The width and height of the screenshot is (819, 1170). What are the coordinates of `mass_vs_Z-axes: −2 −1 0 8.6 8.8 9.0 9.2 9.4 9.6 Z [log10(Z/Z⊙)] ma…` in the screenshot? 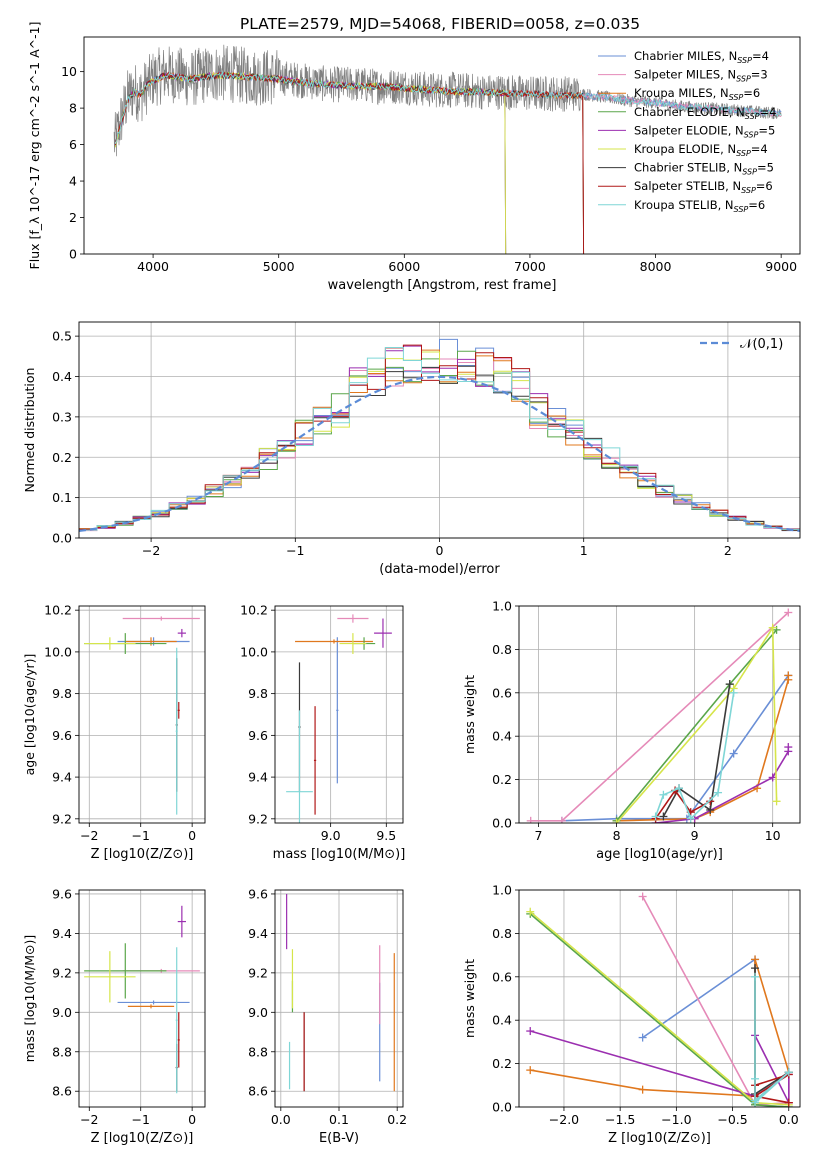 It's located at (114, 1016).